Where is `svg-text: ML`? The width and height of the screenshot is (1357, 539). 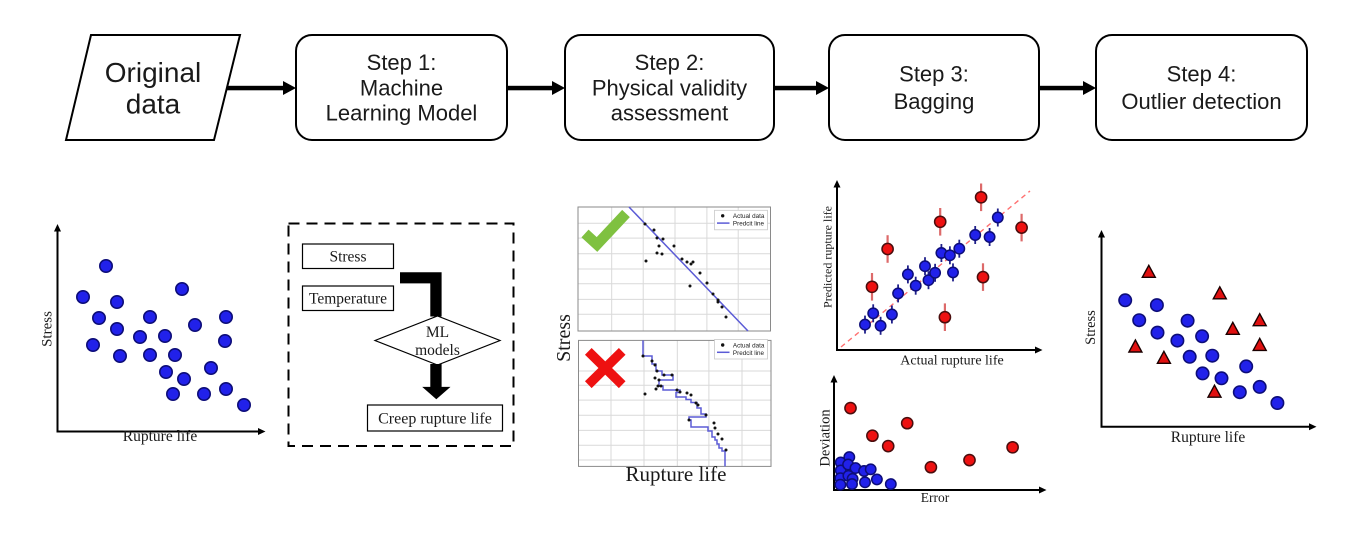
svg-text: ML is located at coordinates (437, 332).